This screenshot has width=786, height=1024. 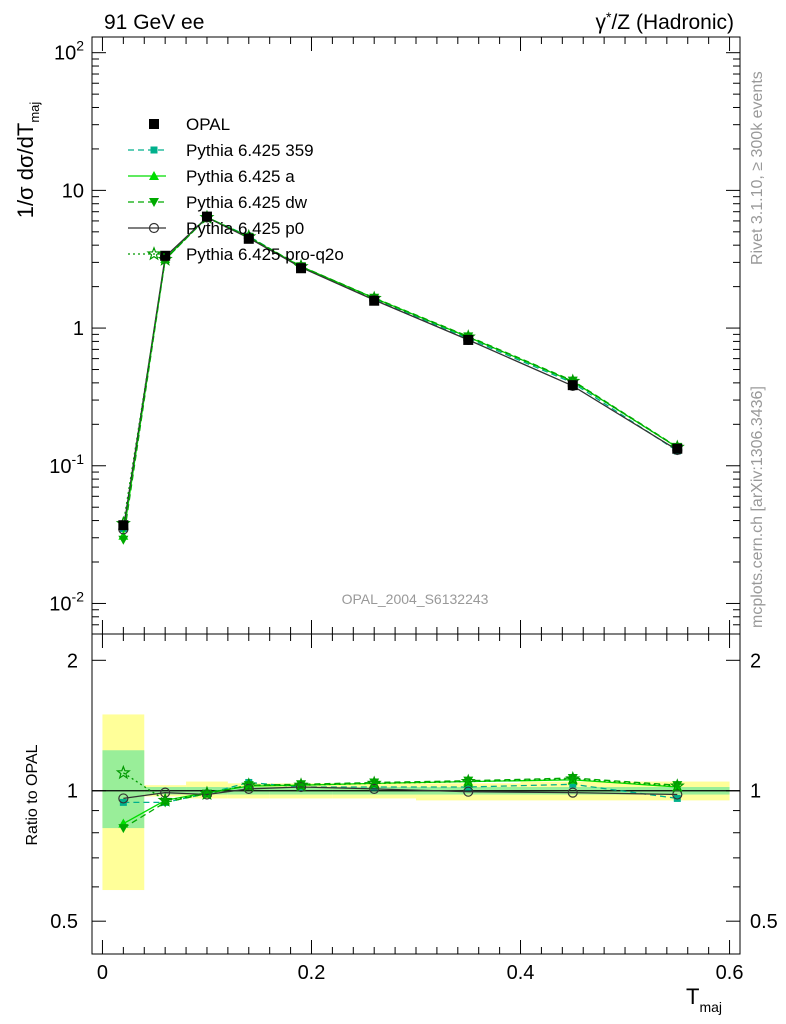 I want to click on x-axis-title: Tmaj, so click(x=704, y=999).